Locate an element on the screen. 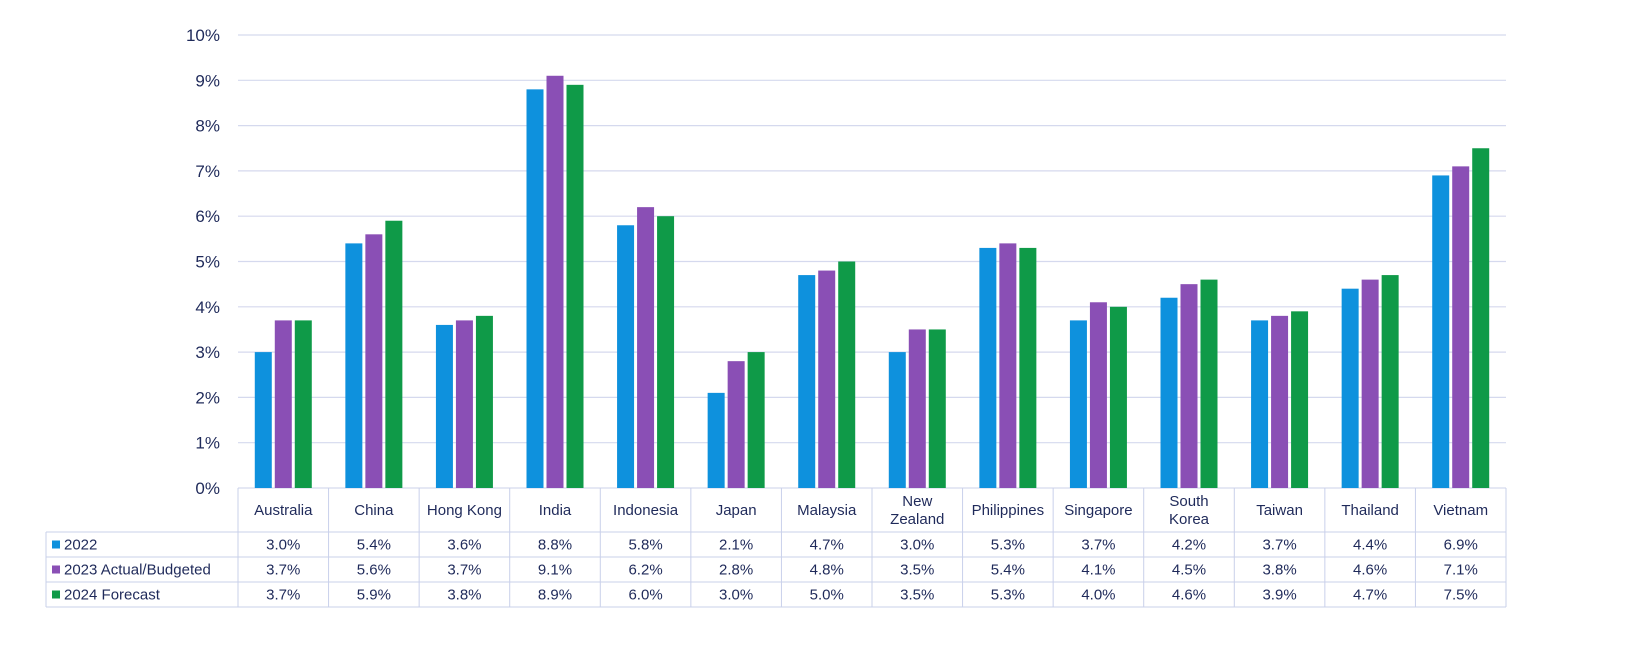  y-tick-label: 7% is located at coordinates (207, 171).